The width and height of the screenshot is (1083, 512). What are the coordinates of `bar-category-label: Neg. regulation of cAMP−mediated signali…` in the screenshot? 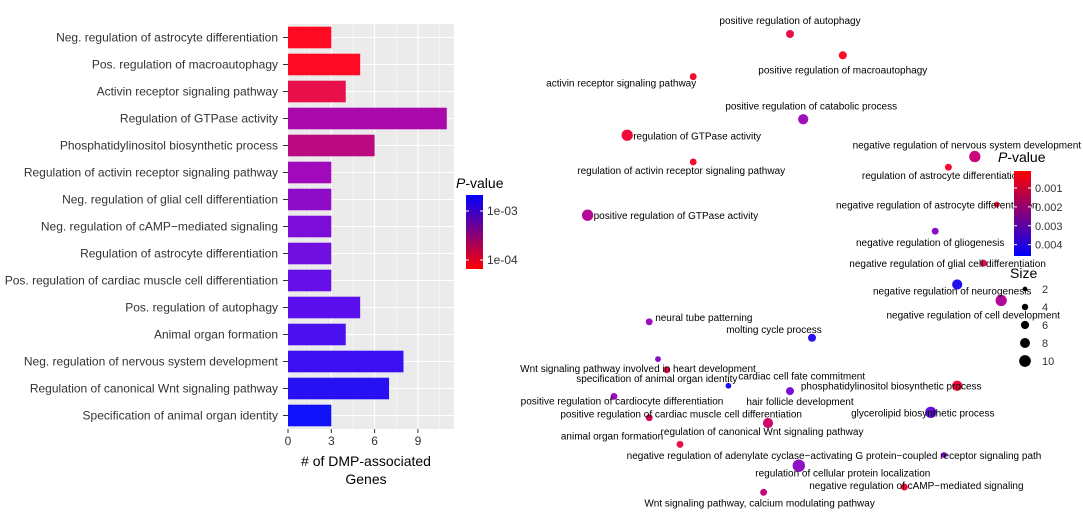 It's located at (159, 227).